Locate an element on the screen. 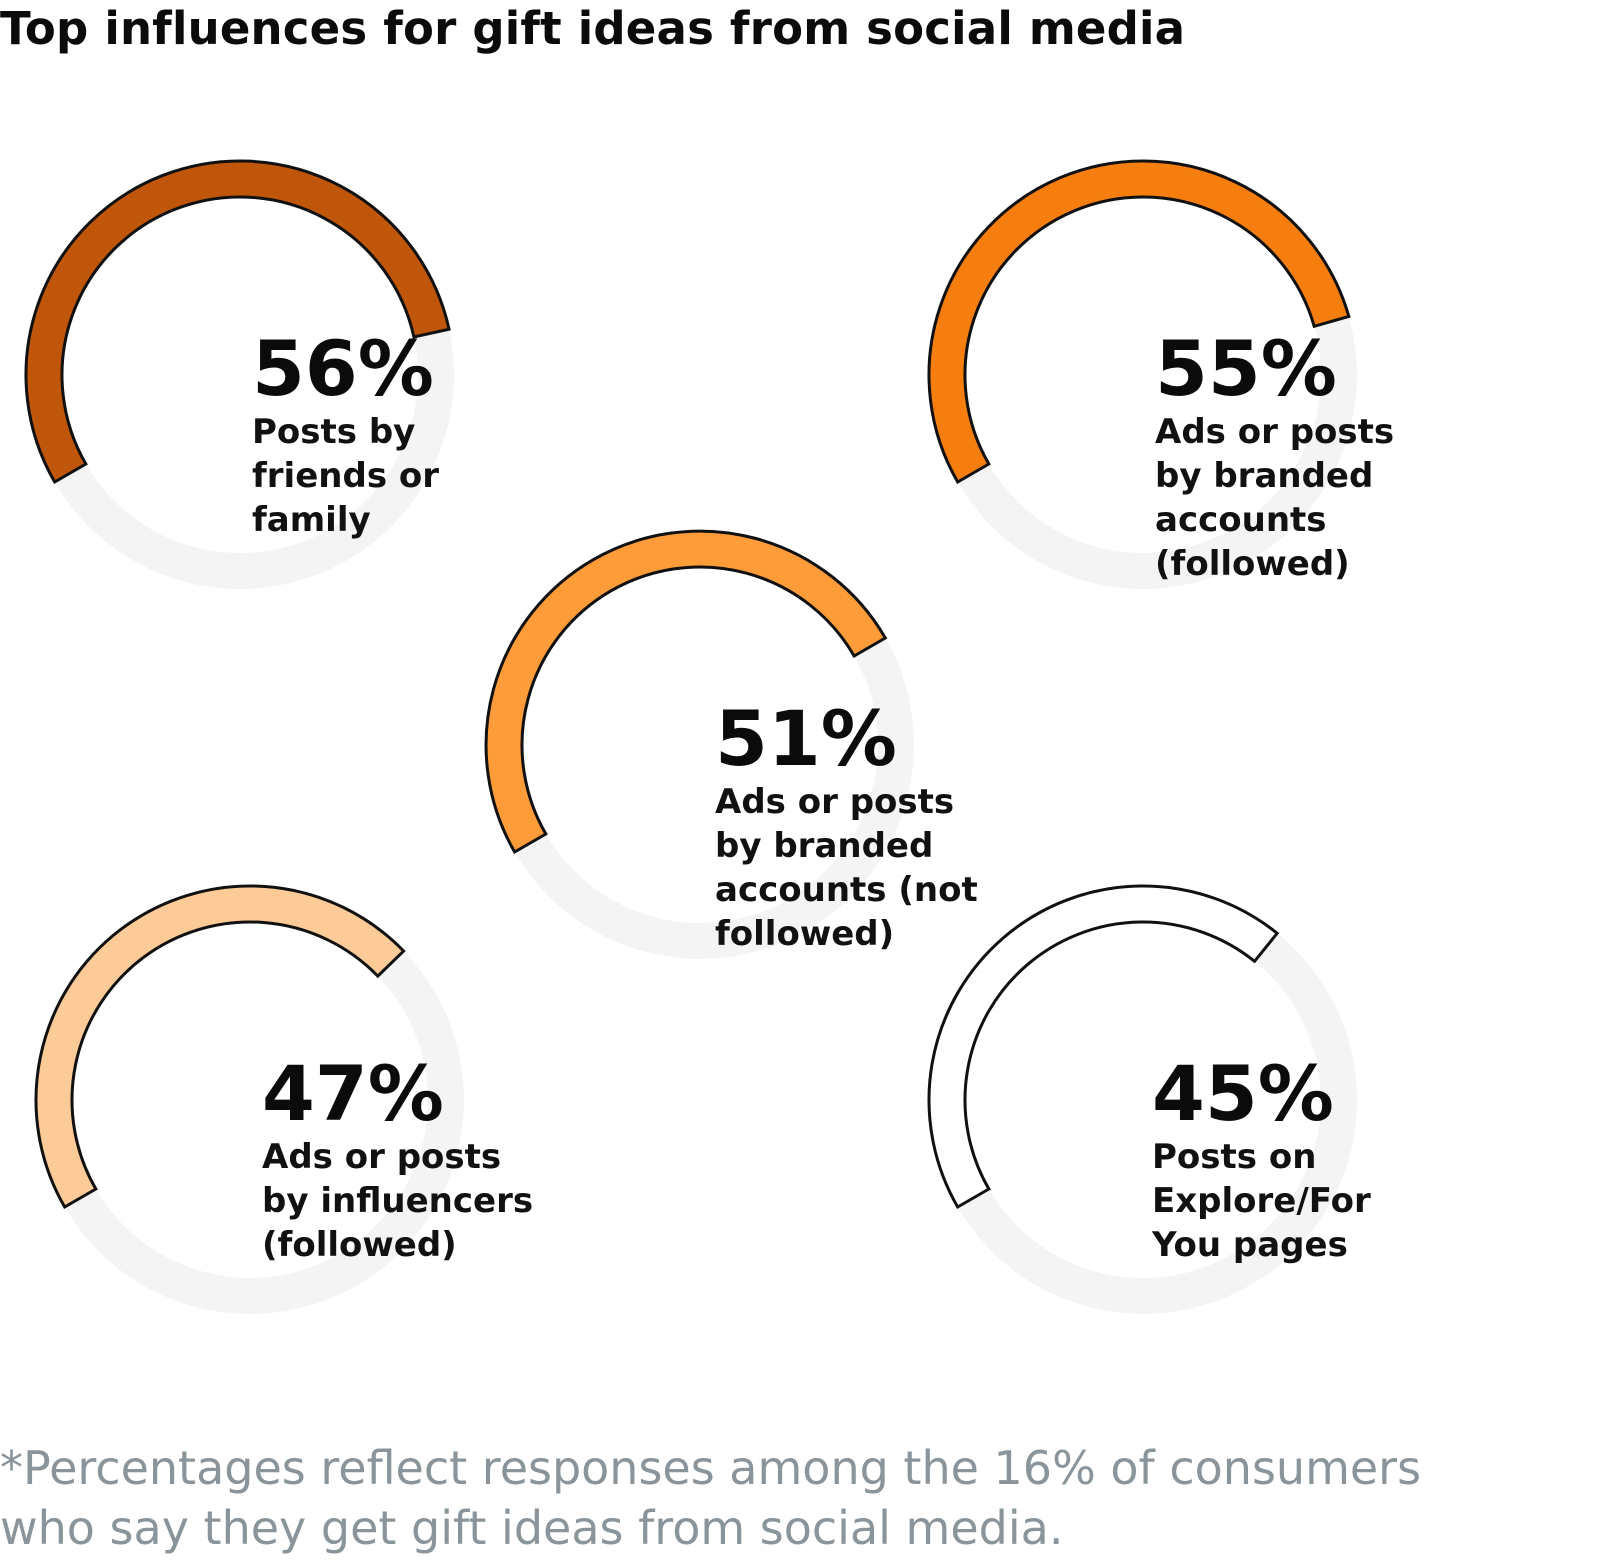  gauge-category-label: Explore/For is located at coordinates (1261, 1201).